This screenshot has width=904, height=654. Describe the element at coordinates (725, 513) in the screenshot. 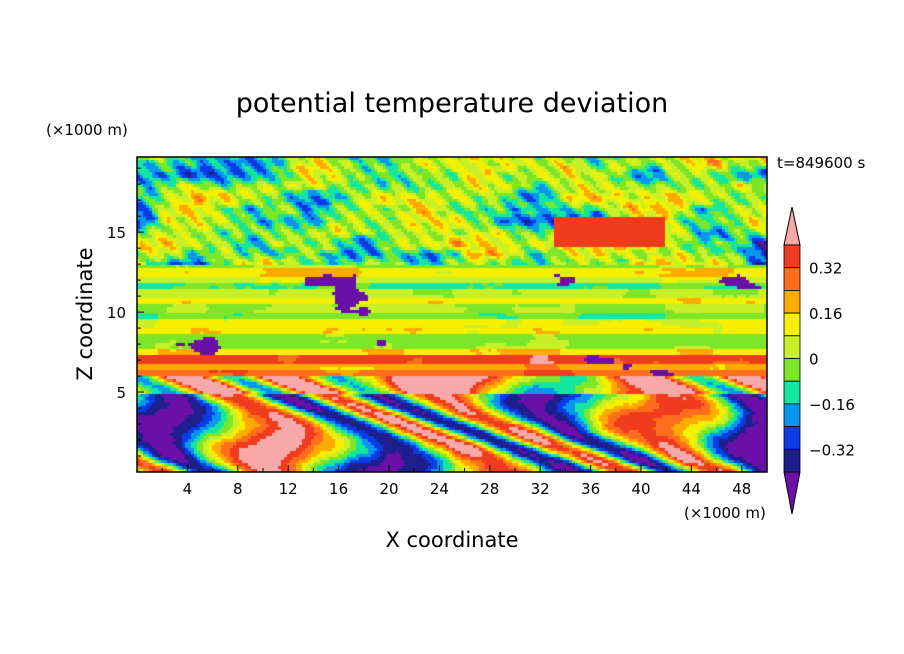

I see `x-unit-label: (×1000 m)` at that location.